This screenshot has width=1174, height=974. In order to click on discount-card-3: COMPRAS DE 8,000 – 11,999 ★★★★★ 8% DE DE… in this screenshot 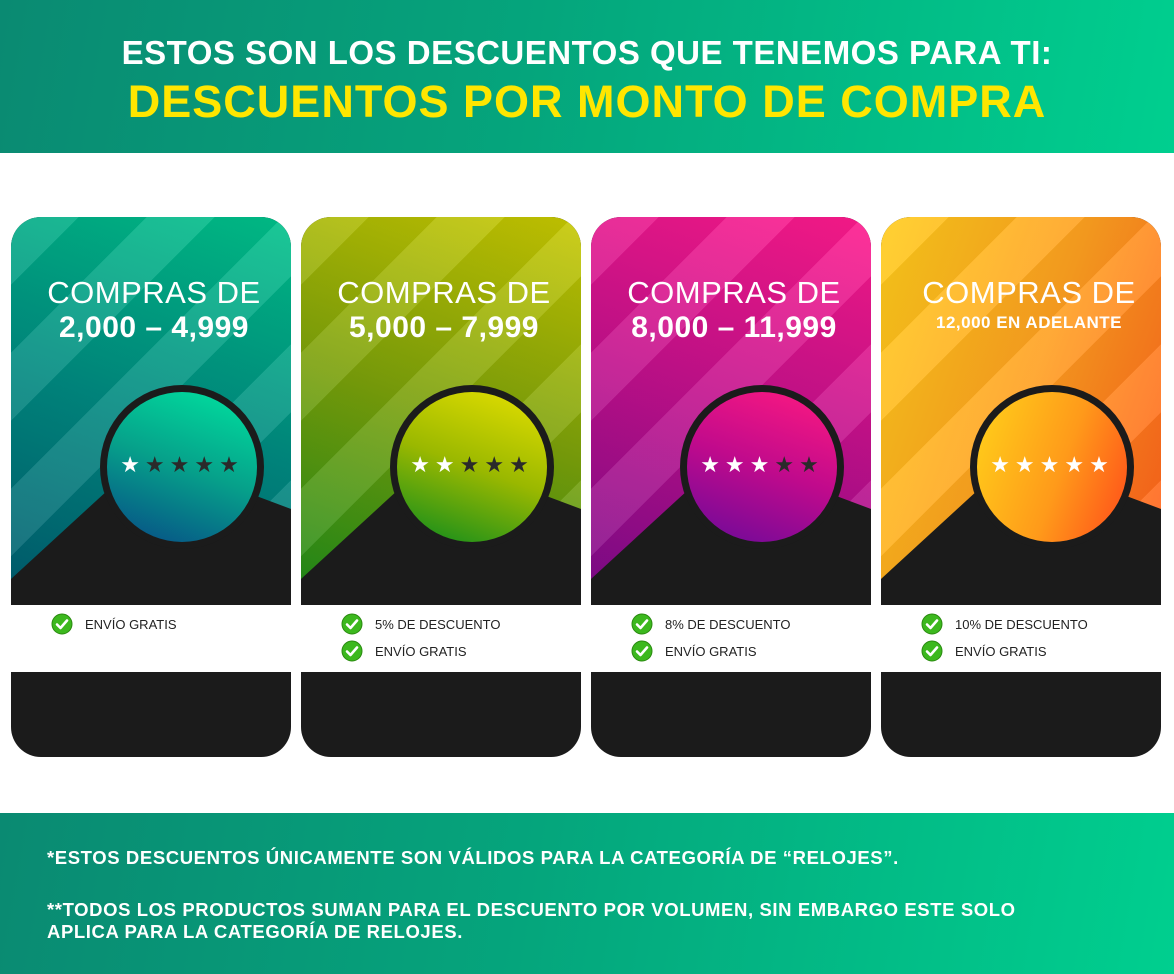, I will do `click(731, 487)`.